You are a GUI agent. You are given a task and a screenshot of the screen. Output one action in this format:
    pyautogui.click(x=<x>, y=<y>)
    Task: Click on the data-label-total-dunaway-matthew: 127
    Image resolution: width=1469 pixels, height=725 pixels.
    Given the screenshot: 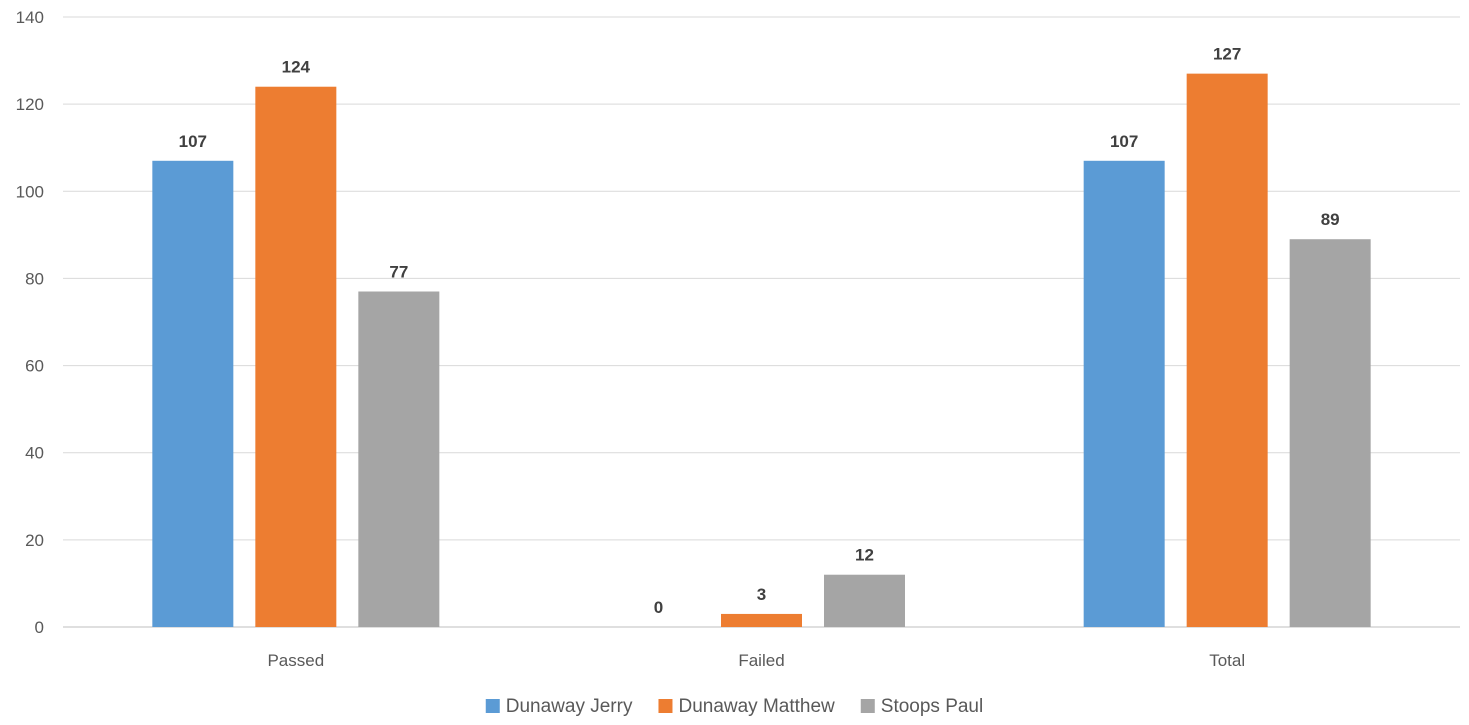 What is the action you would take?
    pyautogui.click(x=1227, y=54)
    